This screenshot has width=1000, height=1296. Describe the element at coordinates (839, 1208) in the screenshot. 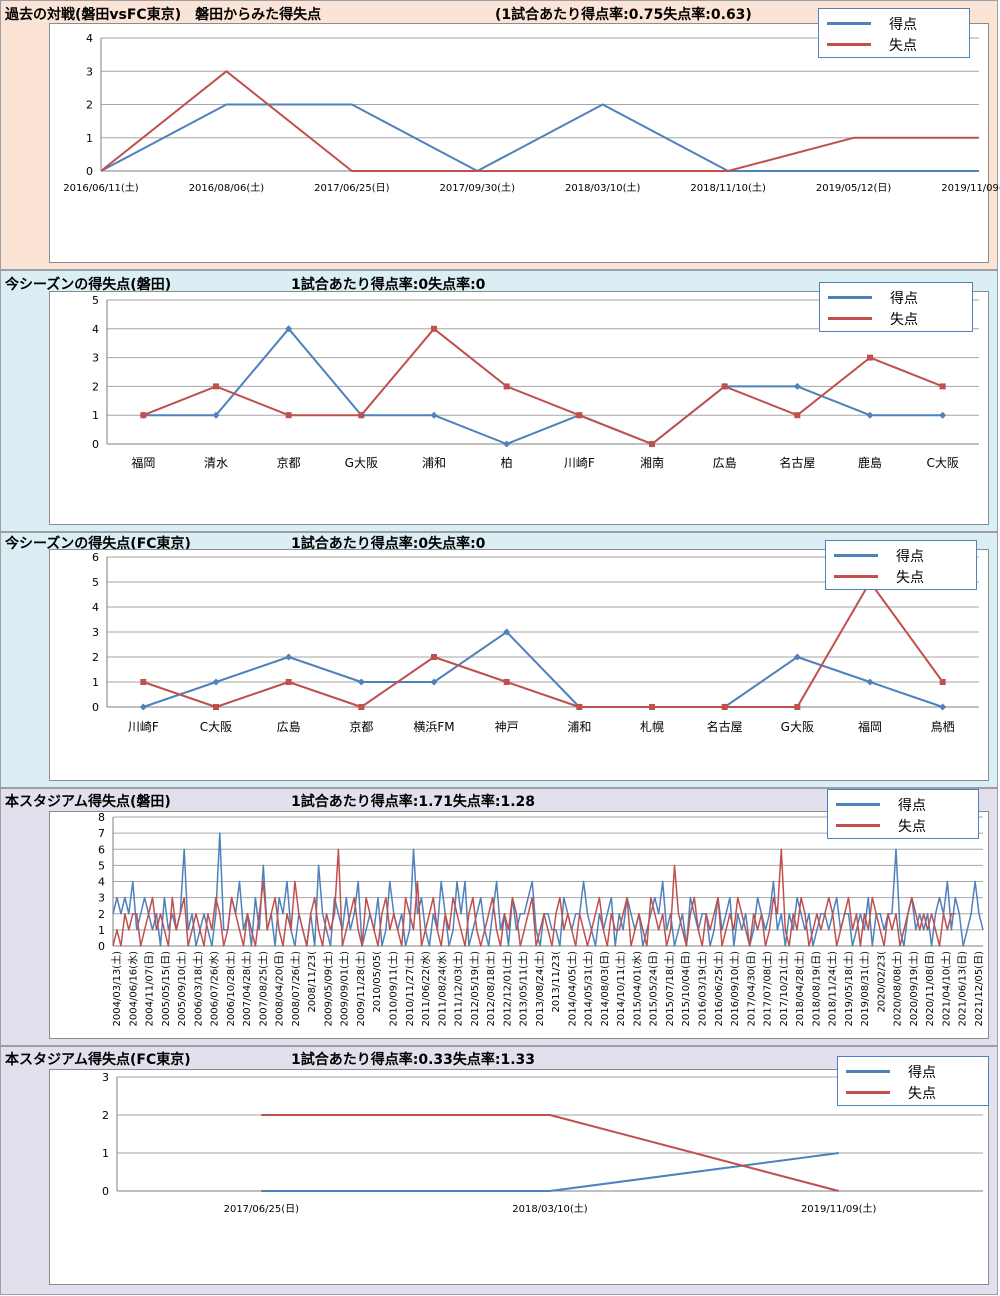

I see `x-tick-label: 2019/11/09(土)` at that location.